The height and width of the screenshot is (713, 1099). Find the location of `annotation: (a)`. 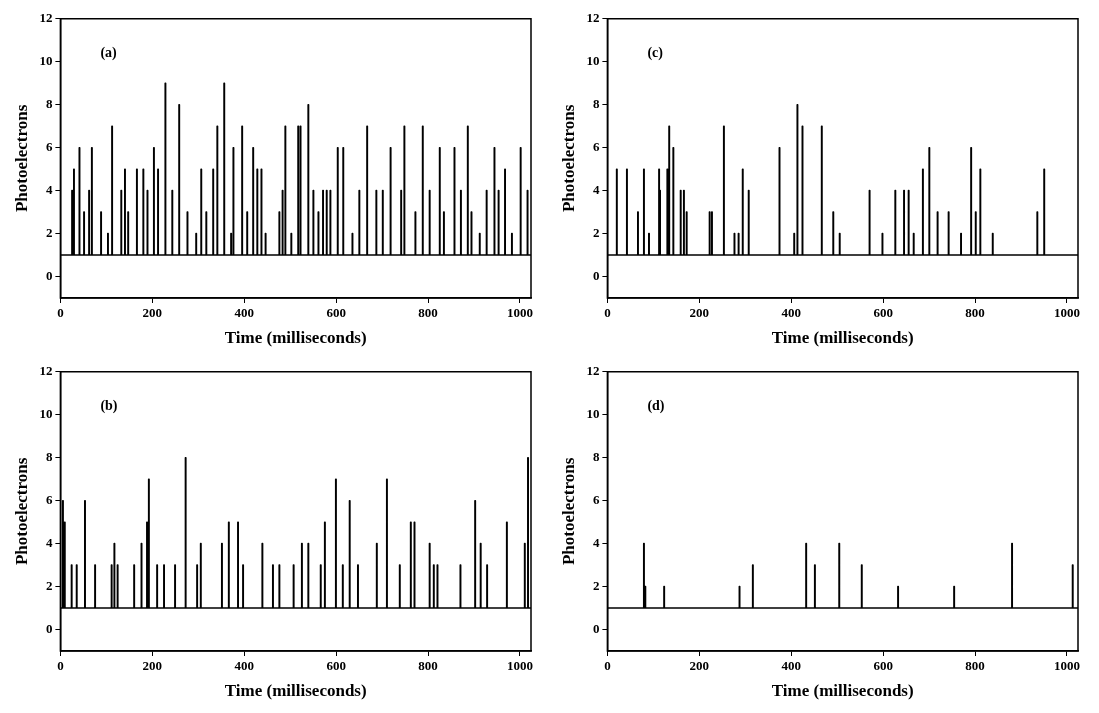

annotation: (a) is located at coordinates (109, 53).